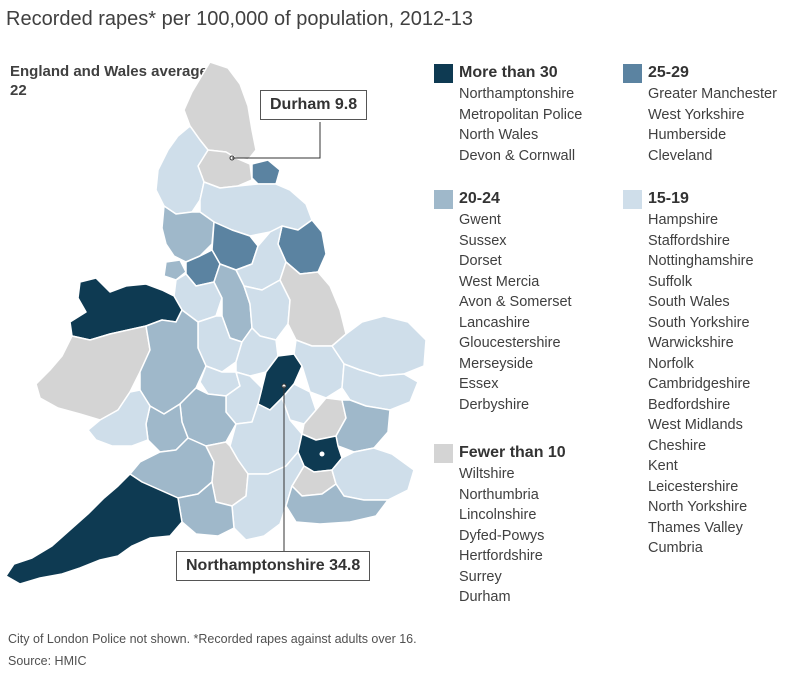 This screenshot has height=676, width=800. Describe the element at coordinates (701, 261) in the screenshot. I see `legend-item: Nottinghamshire` at that location.